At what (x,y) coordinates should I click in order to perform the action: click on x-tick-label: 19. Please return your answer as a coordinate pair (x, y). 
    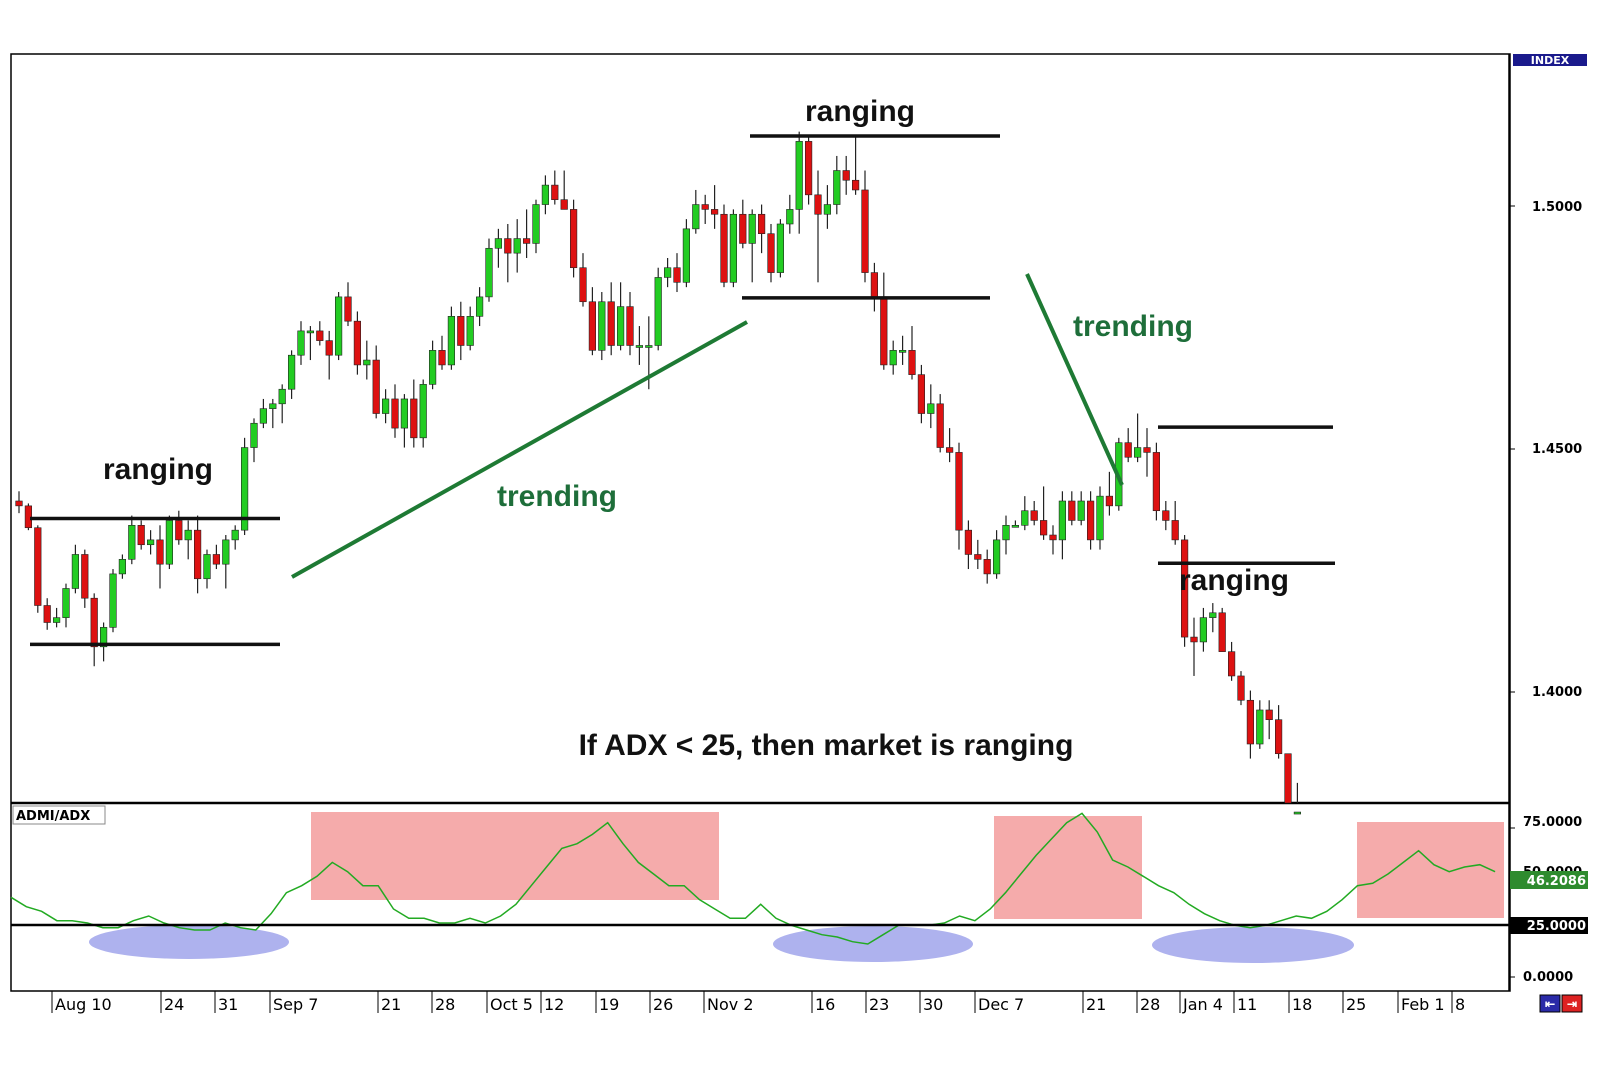
    Looking at the image, I should click on (609, 1004).